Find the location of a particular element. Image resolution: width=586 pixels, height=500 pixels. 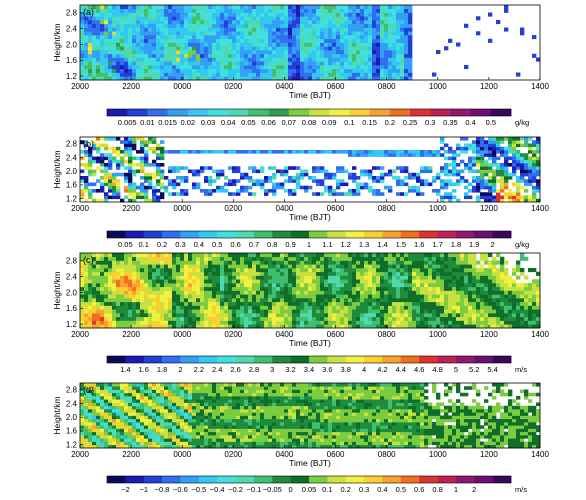

colorbar-label: 0.6 is located at coordinates (235, 244).